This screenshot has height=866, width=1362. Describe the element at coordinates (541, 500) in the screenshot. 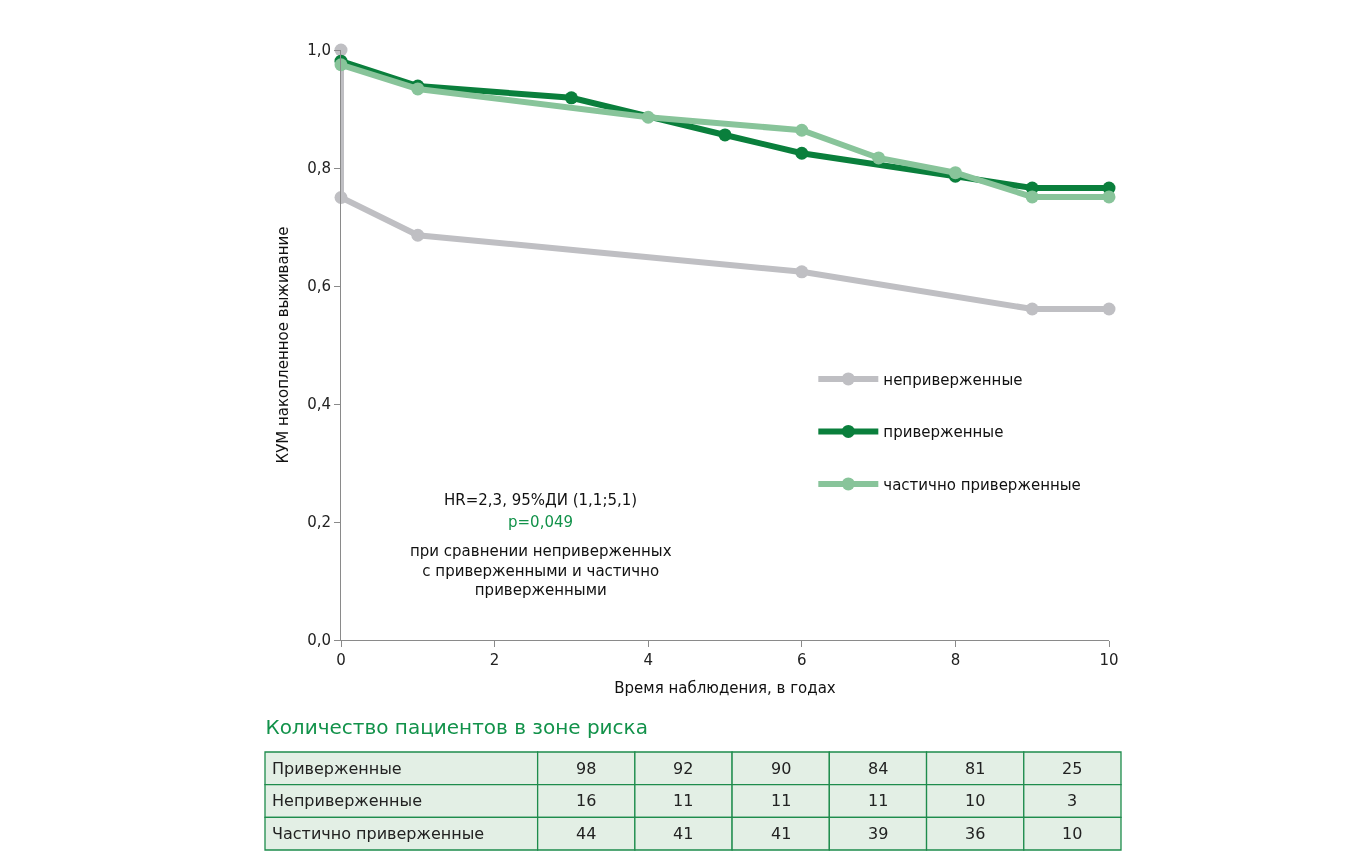

I see `annotation: HR=2,3, 95%ДИ (1,1;5,1)` at that location.